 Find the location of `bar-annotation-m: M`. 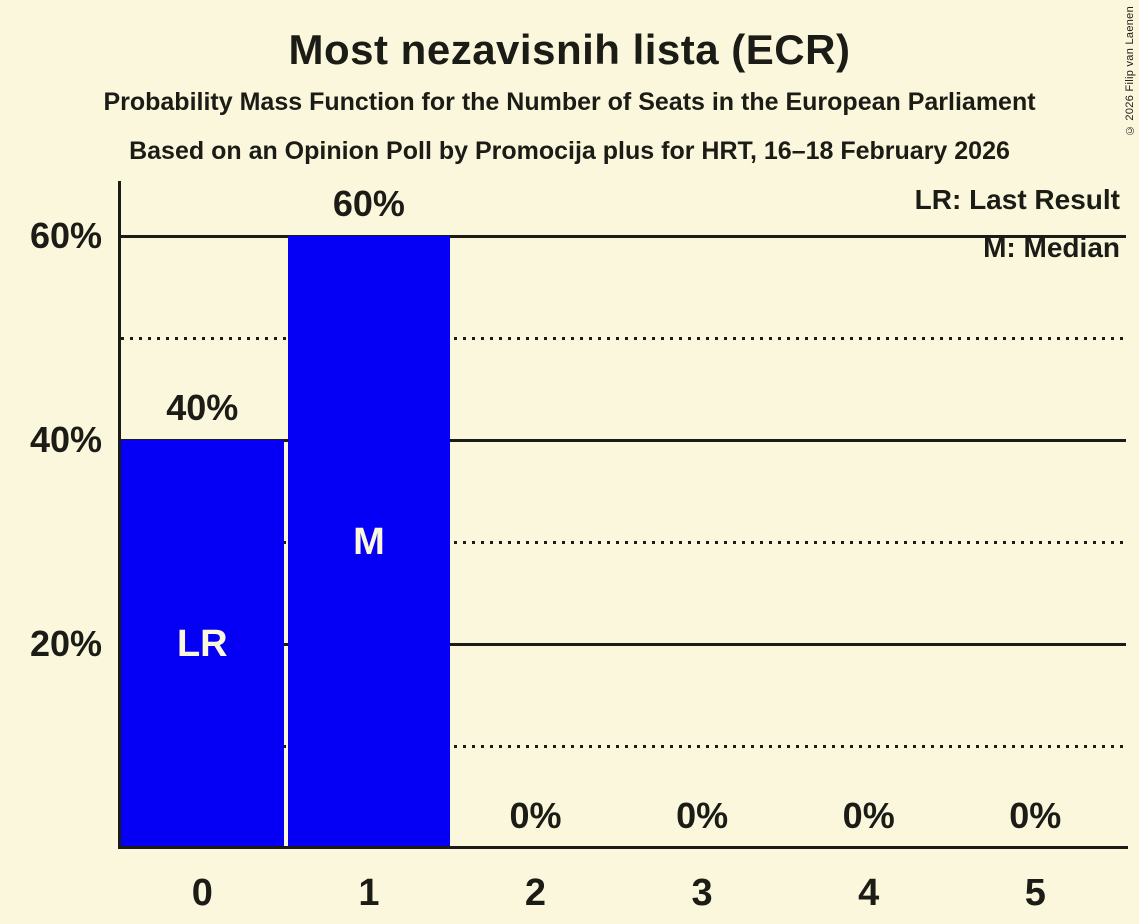

bar-annotation-m: M is located at coordinates (369, 542).